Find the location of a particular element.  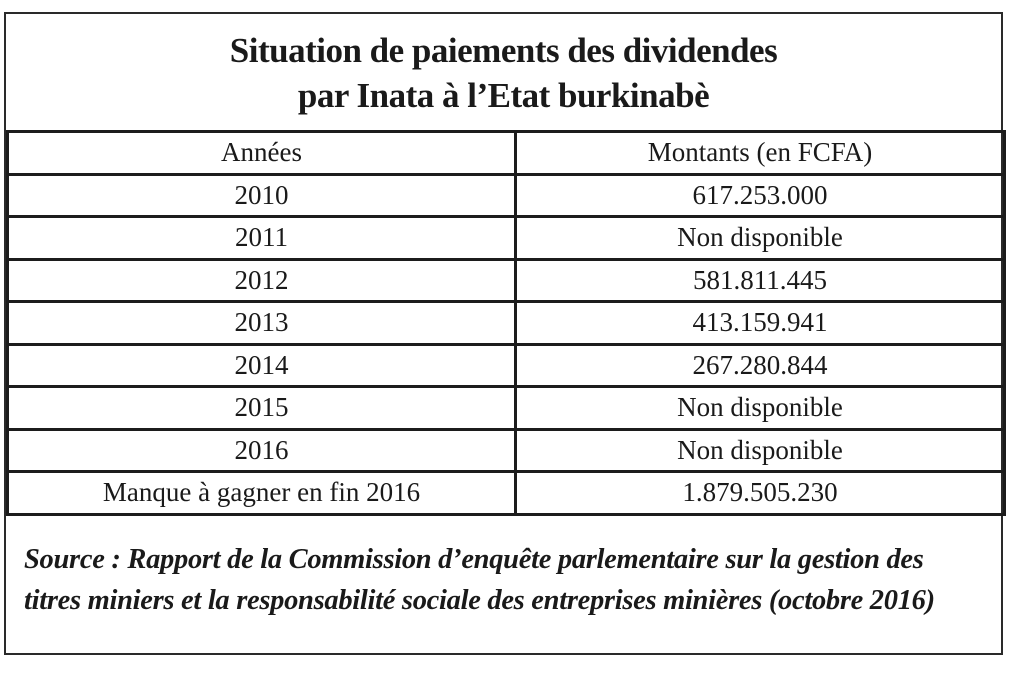

table-row: 2015 Non disponible is located at coordinates (506, 408).